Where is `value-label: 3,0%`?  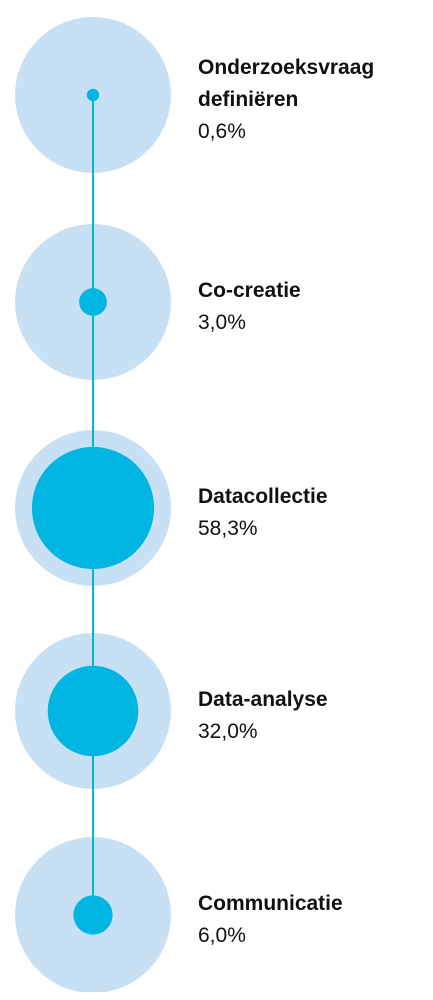
value-label: 3,0% is located at coordinates (222, 322).